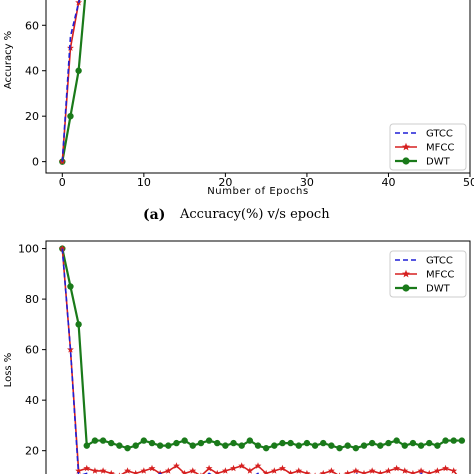 This screenshot has width=474, height=474. What do you see at coordinates (307, 182) in the screenshot?
I see `x-tick-label: 30` at bounding box center [307, 182].